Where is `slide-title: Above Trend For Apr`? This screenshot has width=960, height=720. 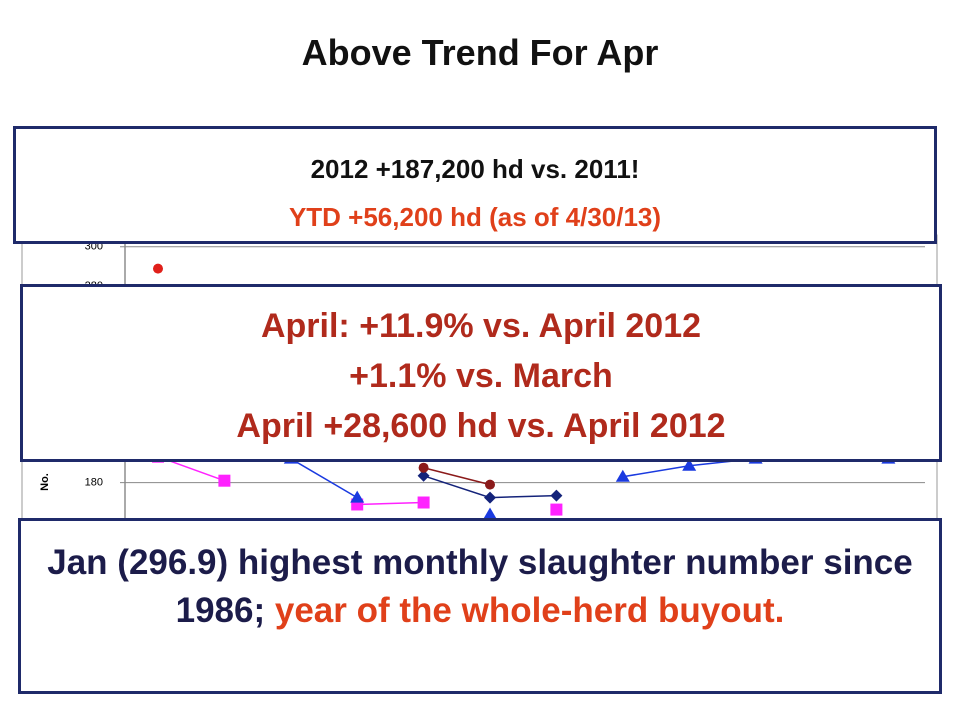 slide-title: Above Trend For Apr is located at coordinates (480, 52).